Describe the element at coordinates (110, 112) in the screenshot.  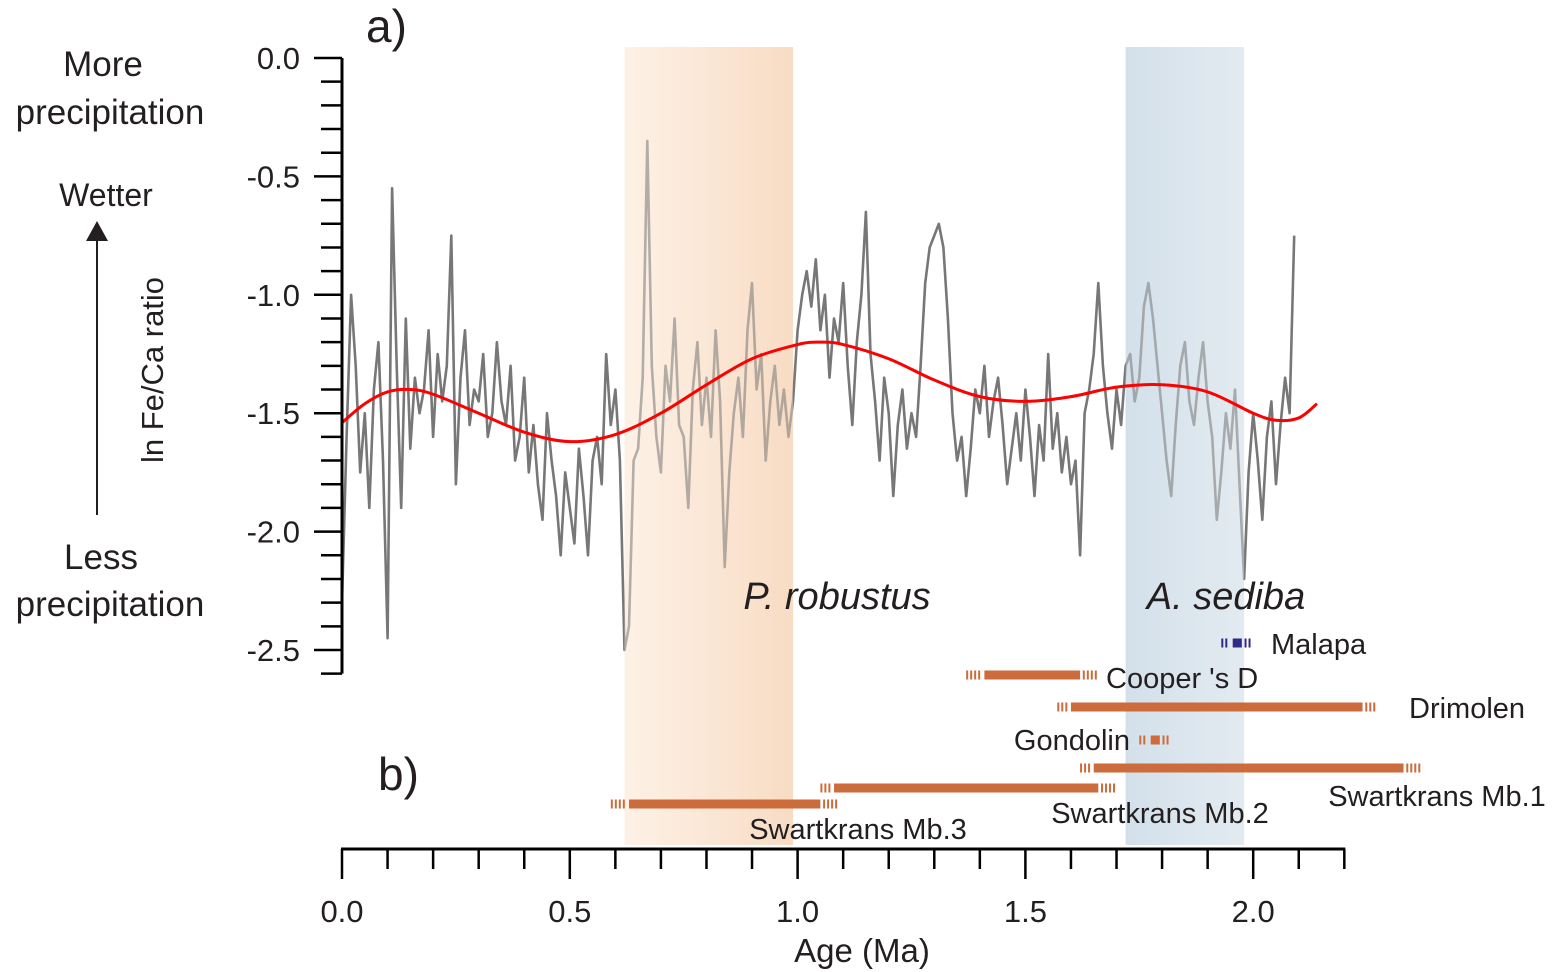
I see `annotation-more-precipitation: precipitation` at that location.